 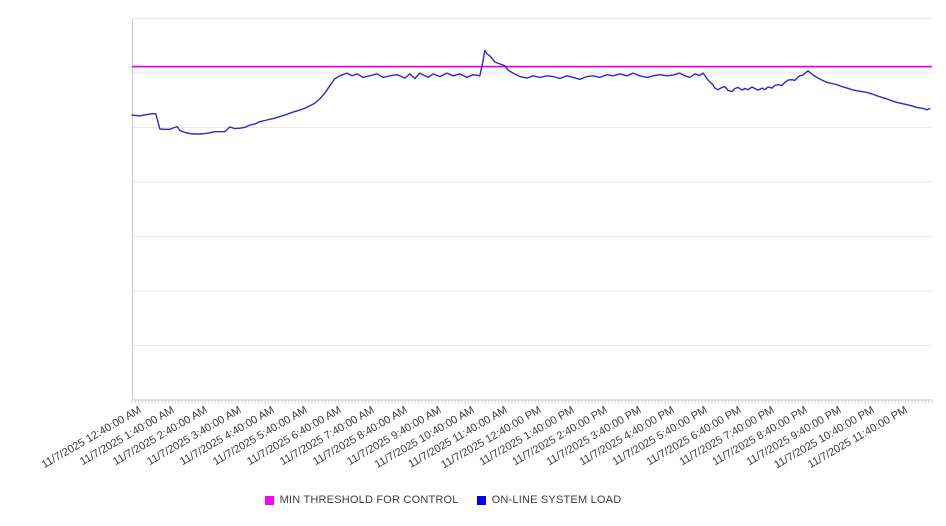 What do you see at coordinates (531, 92) in the screenshot?
I see `load-series-line` at bounding box center [531, 92].